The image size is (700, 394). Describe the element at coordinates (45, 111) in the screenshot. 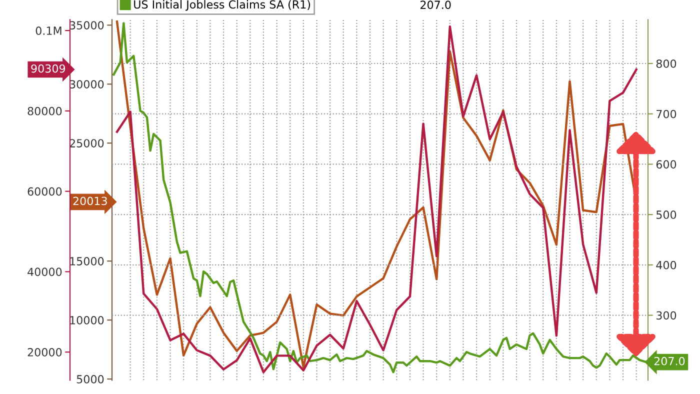

I see `y3-tick-label: 80000` at that location.